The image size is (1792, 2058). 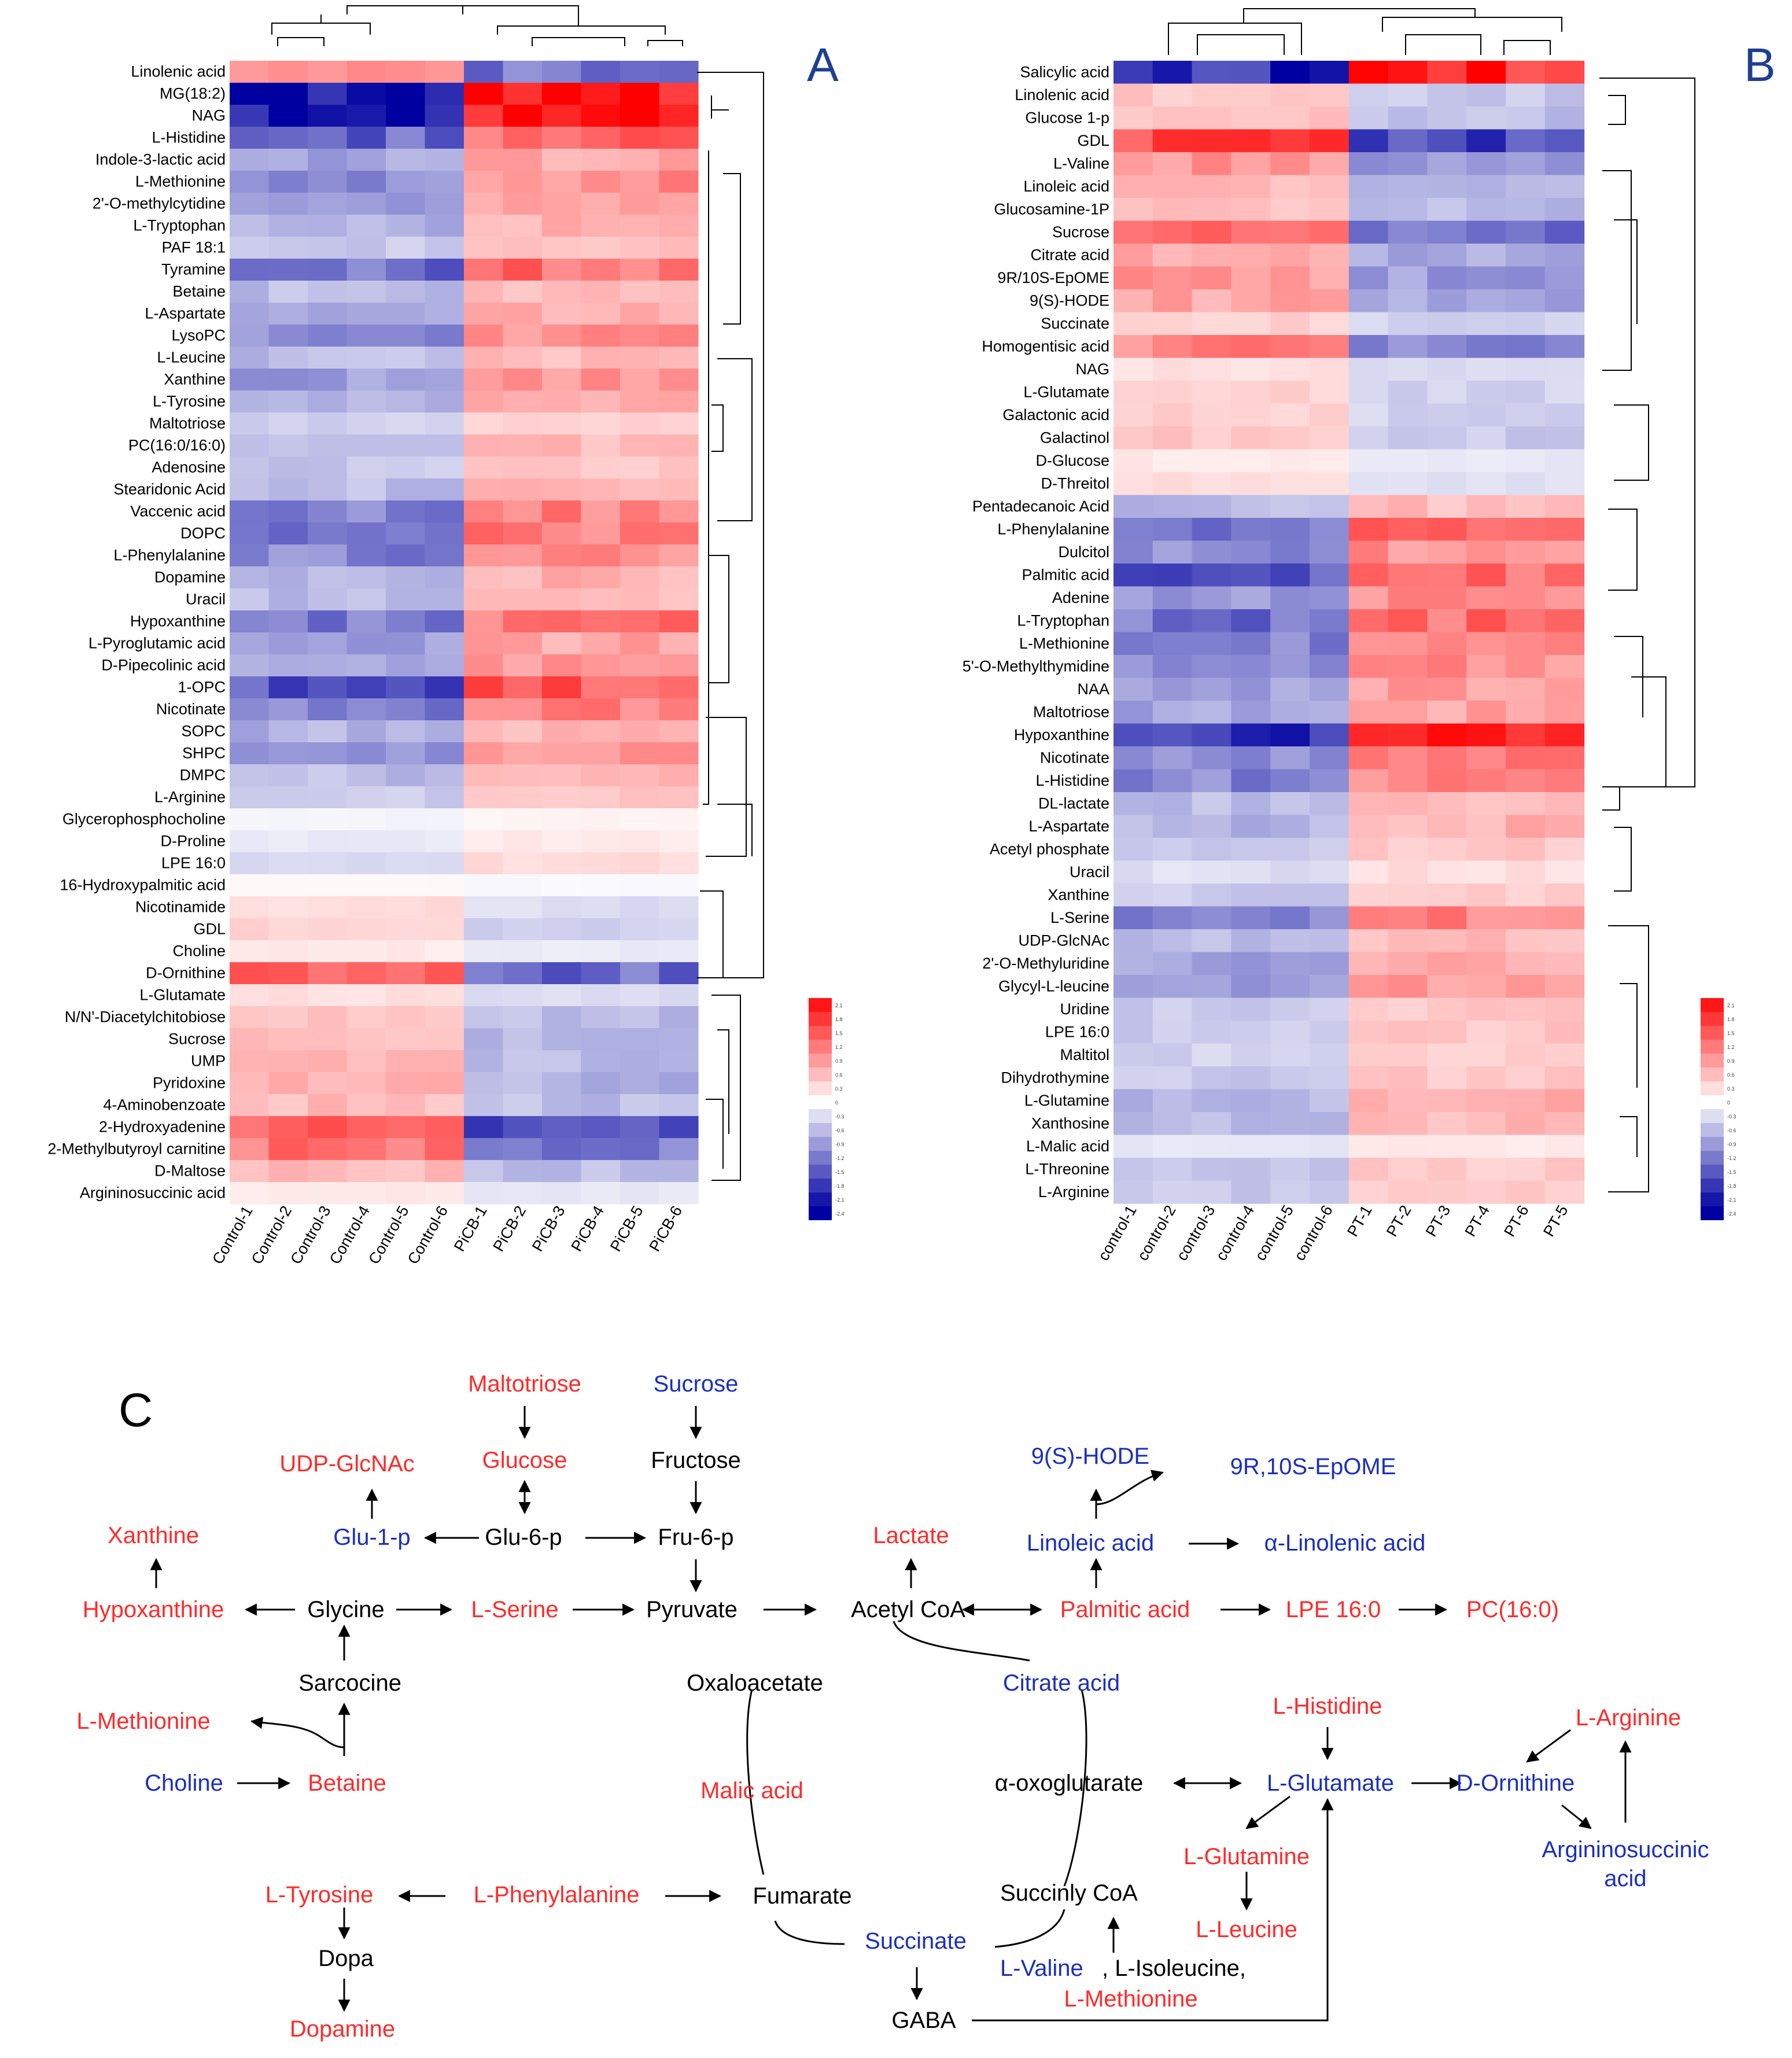 I want to click on row-label: Adenosine, so click(x=189, y=467).